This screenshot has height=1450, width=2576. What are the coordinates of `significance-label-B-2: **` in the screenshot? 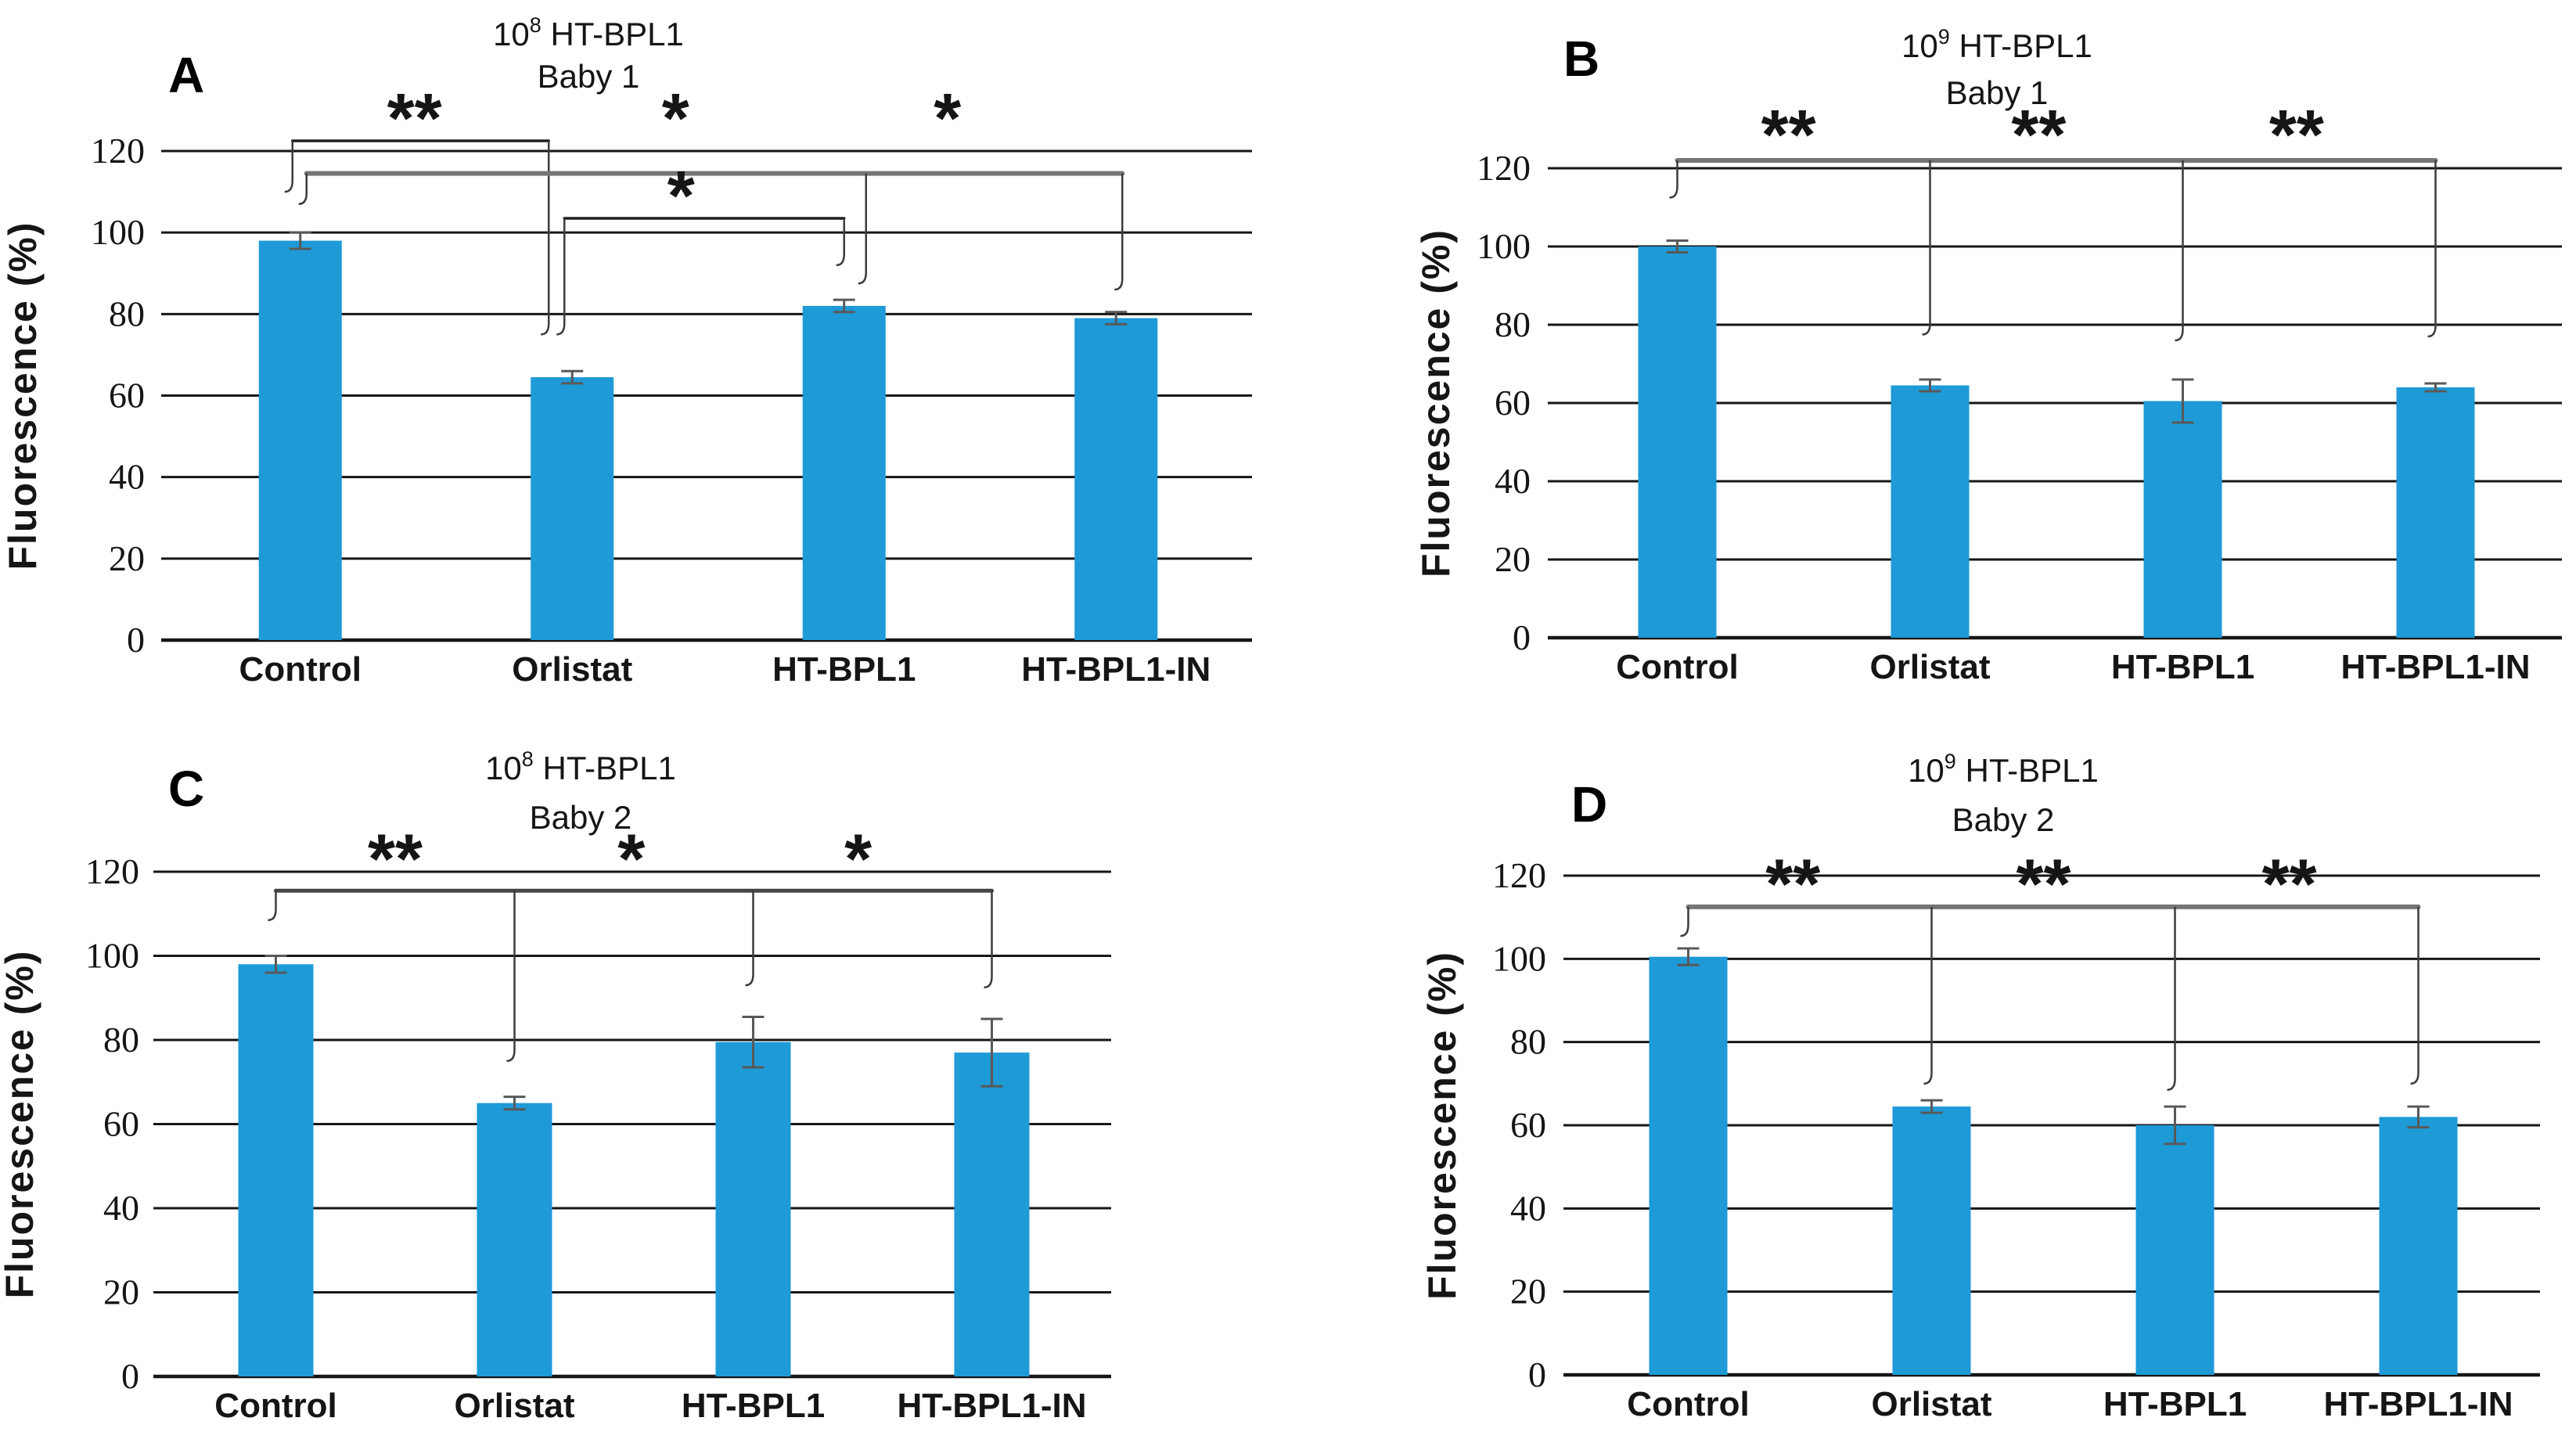 It's located at (2039, 135).